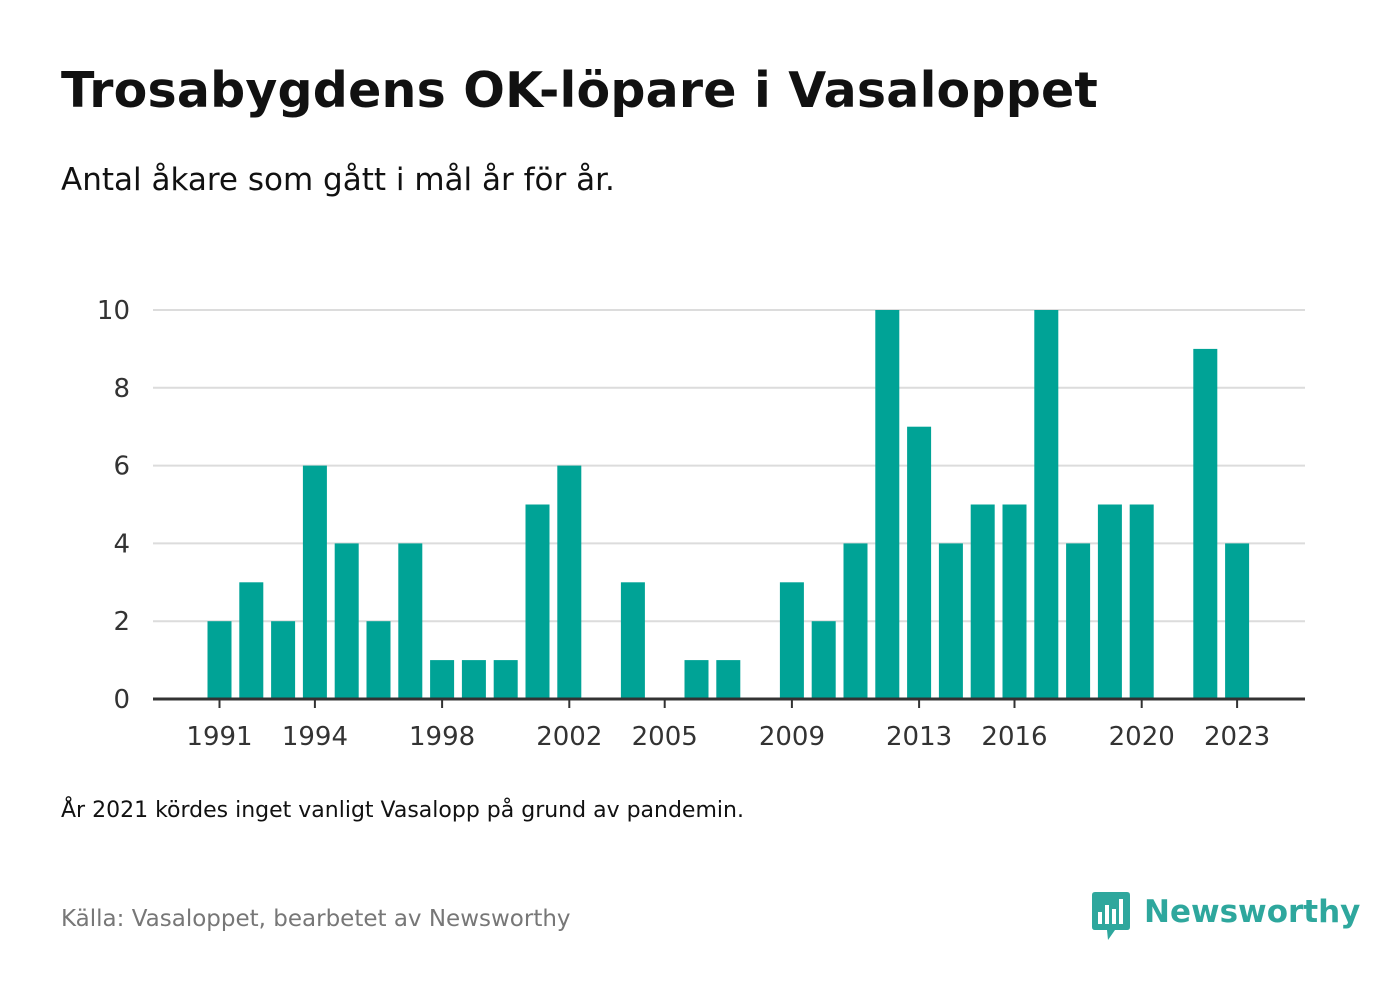 The width and height of the screenshot is (1400, 1000). What do you see at coordinates (1014, 737) in the screenshot?
I see `x-tick-label: 2016` at bounding box center [1014, 737].